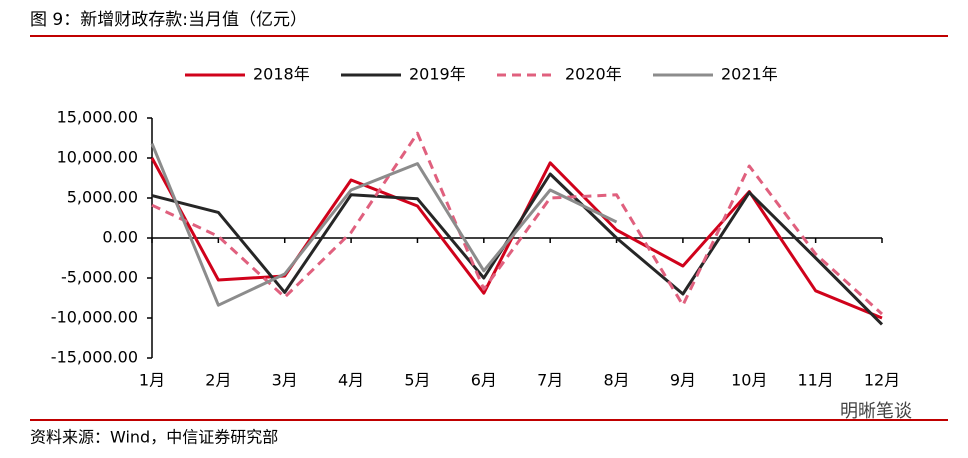 This screenshot has height=458, width=968. What do you see at coordinates (97, 117) in the screenshot?
I see `y-tick-label: 15,000.00` at bounding box center [97, 117].